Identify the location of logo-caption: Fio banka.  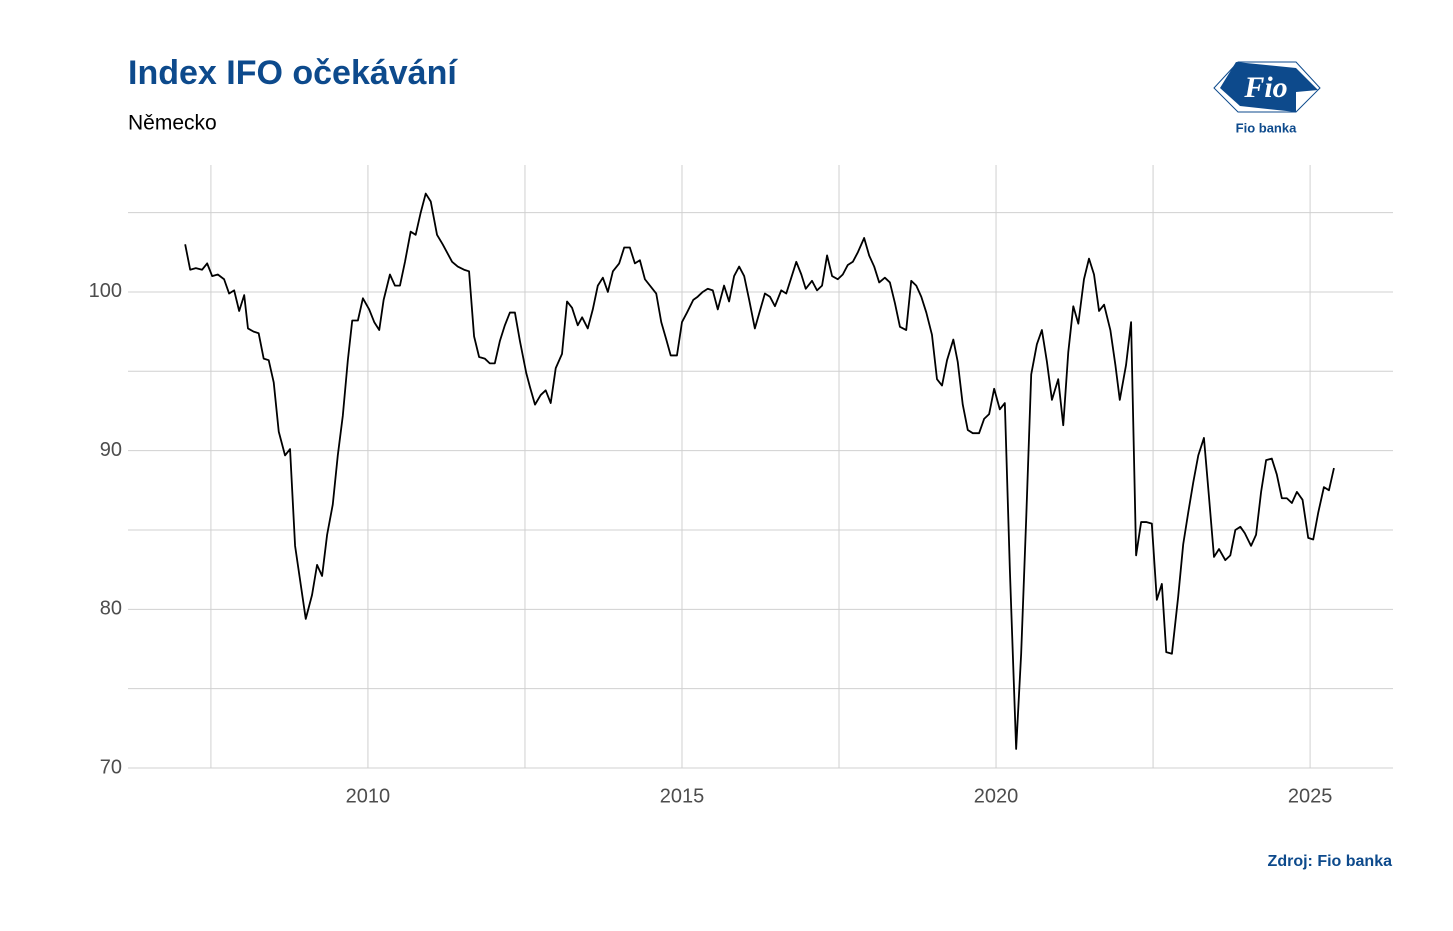
(1266, 127).